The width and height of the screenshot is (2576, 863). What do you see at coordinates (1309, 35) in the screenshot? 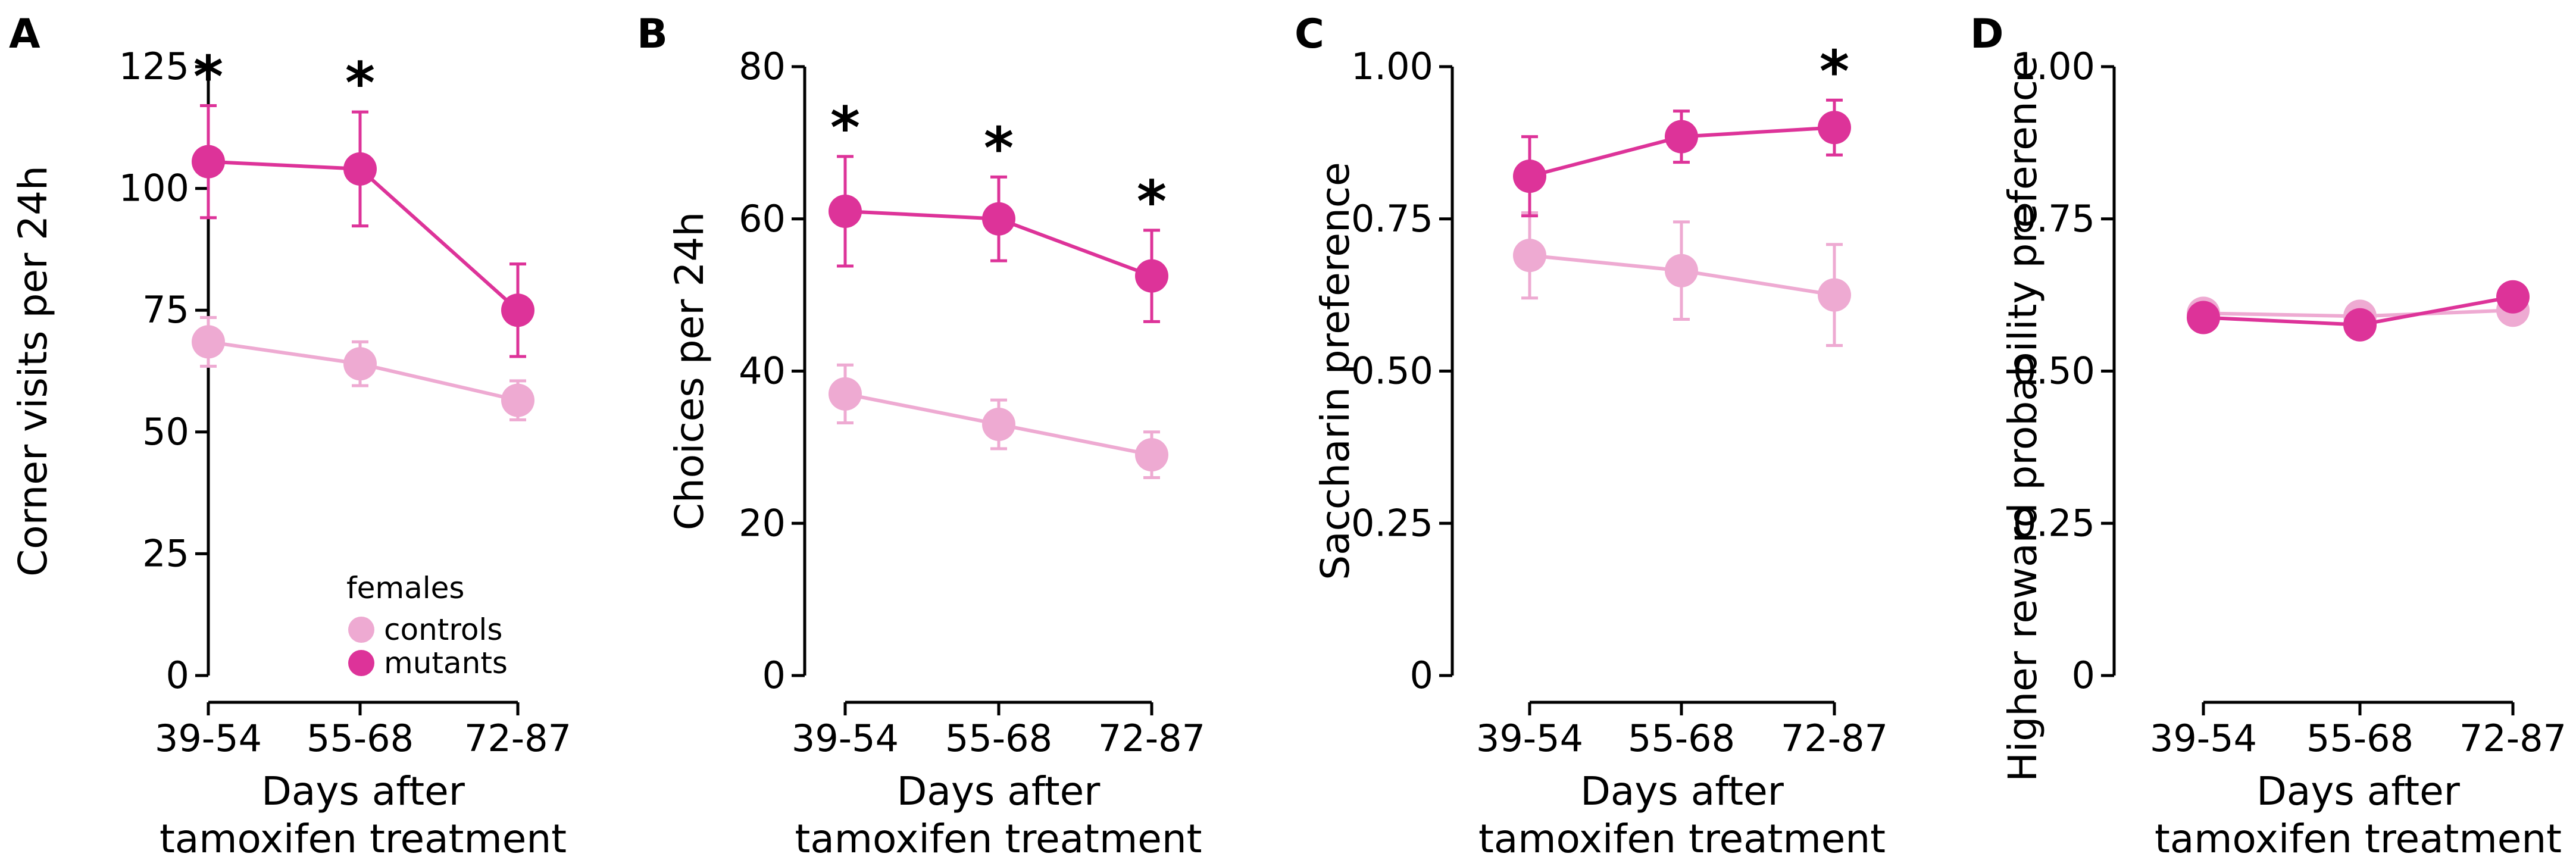
I see `panel-label: C` at bounding box center [1309, 35].